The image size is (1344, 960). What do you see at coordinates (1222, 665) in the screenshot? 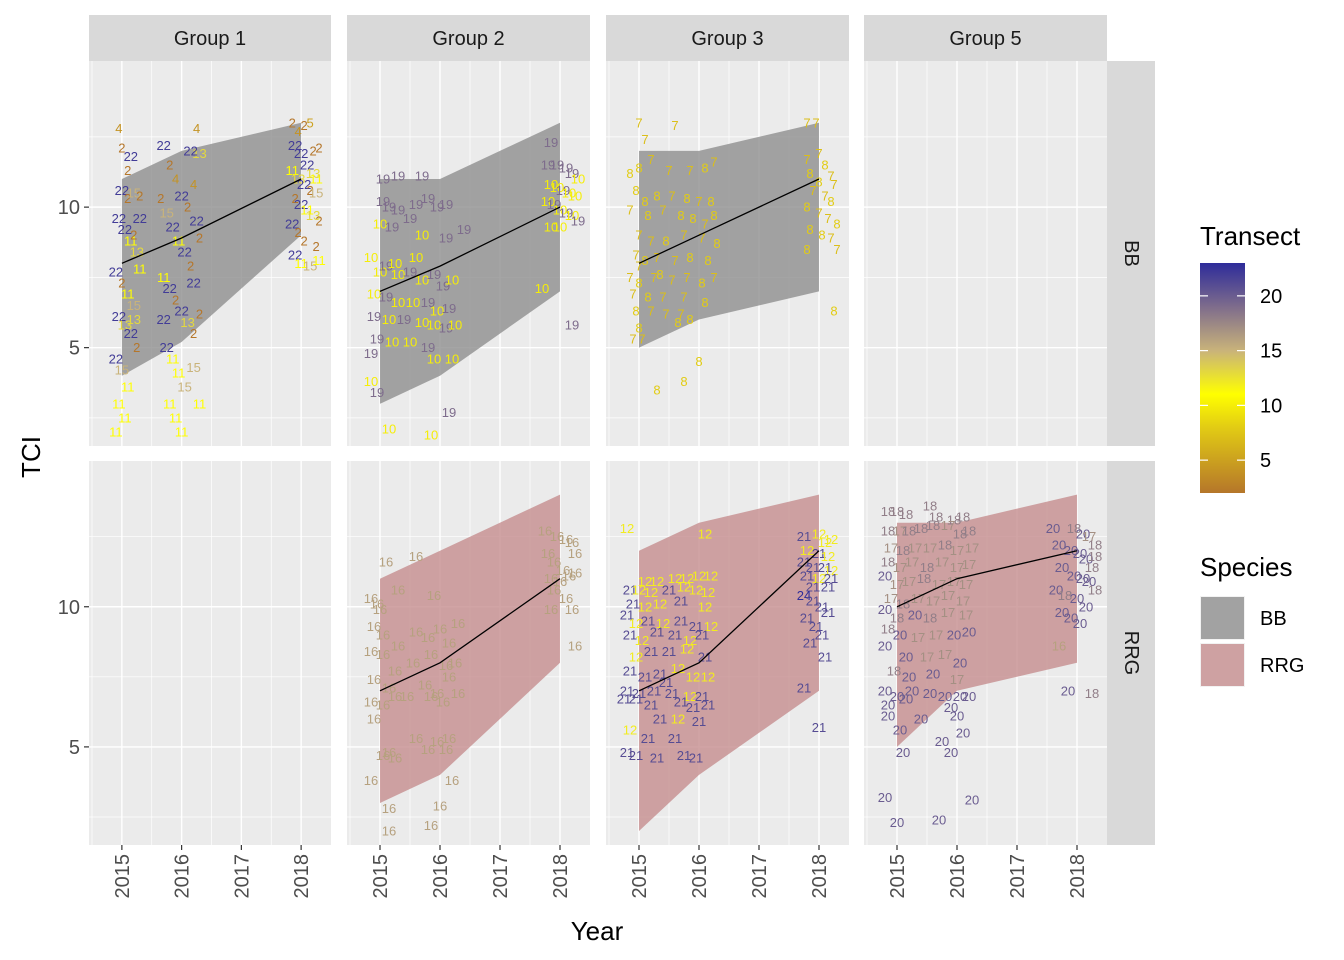
I see `legend-key-rrg` at bounding box center [1222, 665].